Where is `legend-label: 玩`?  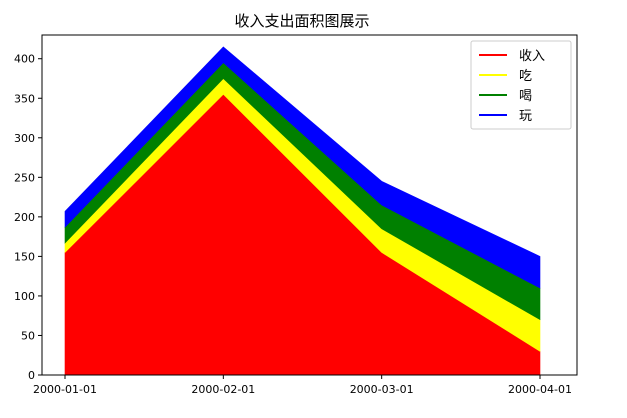 legend-label: 玩 is located at coordinates (525, 116).